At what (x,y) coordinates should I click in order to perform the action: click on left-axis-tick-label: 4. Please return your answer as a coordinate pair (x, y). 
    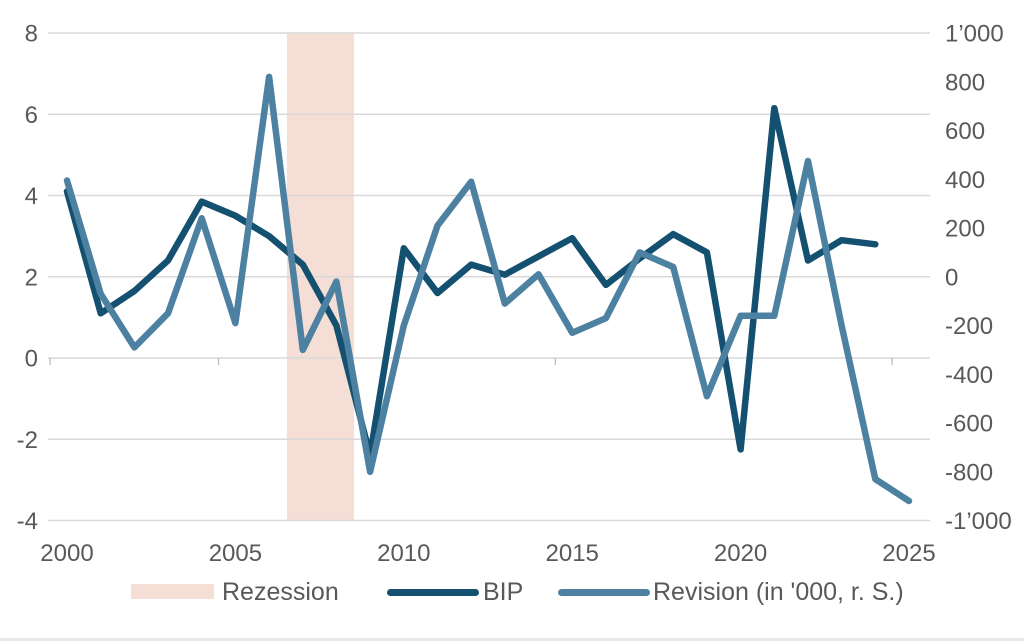
    Looking at the image, I should click on (31, 196).